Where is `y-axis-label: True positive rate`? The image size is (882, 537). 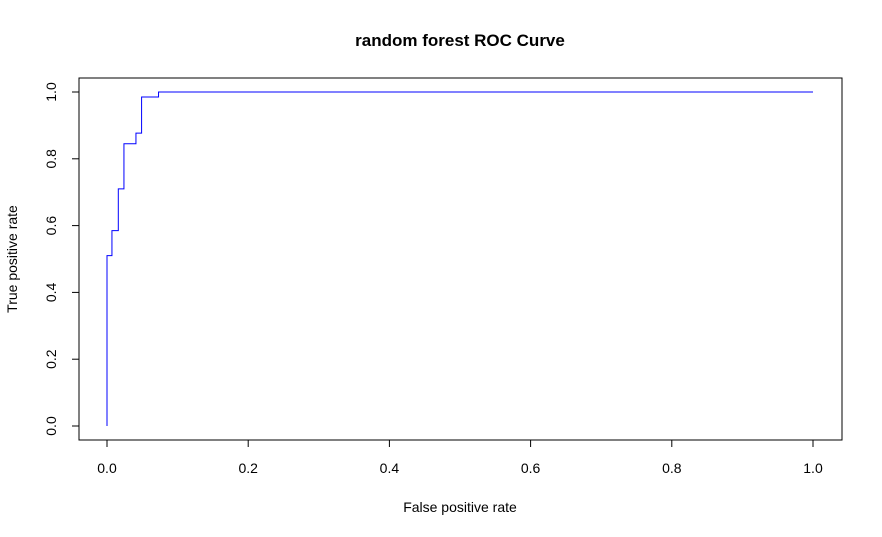
y-axis-label: True positive rate is located at coordinates (12, 259).